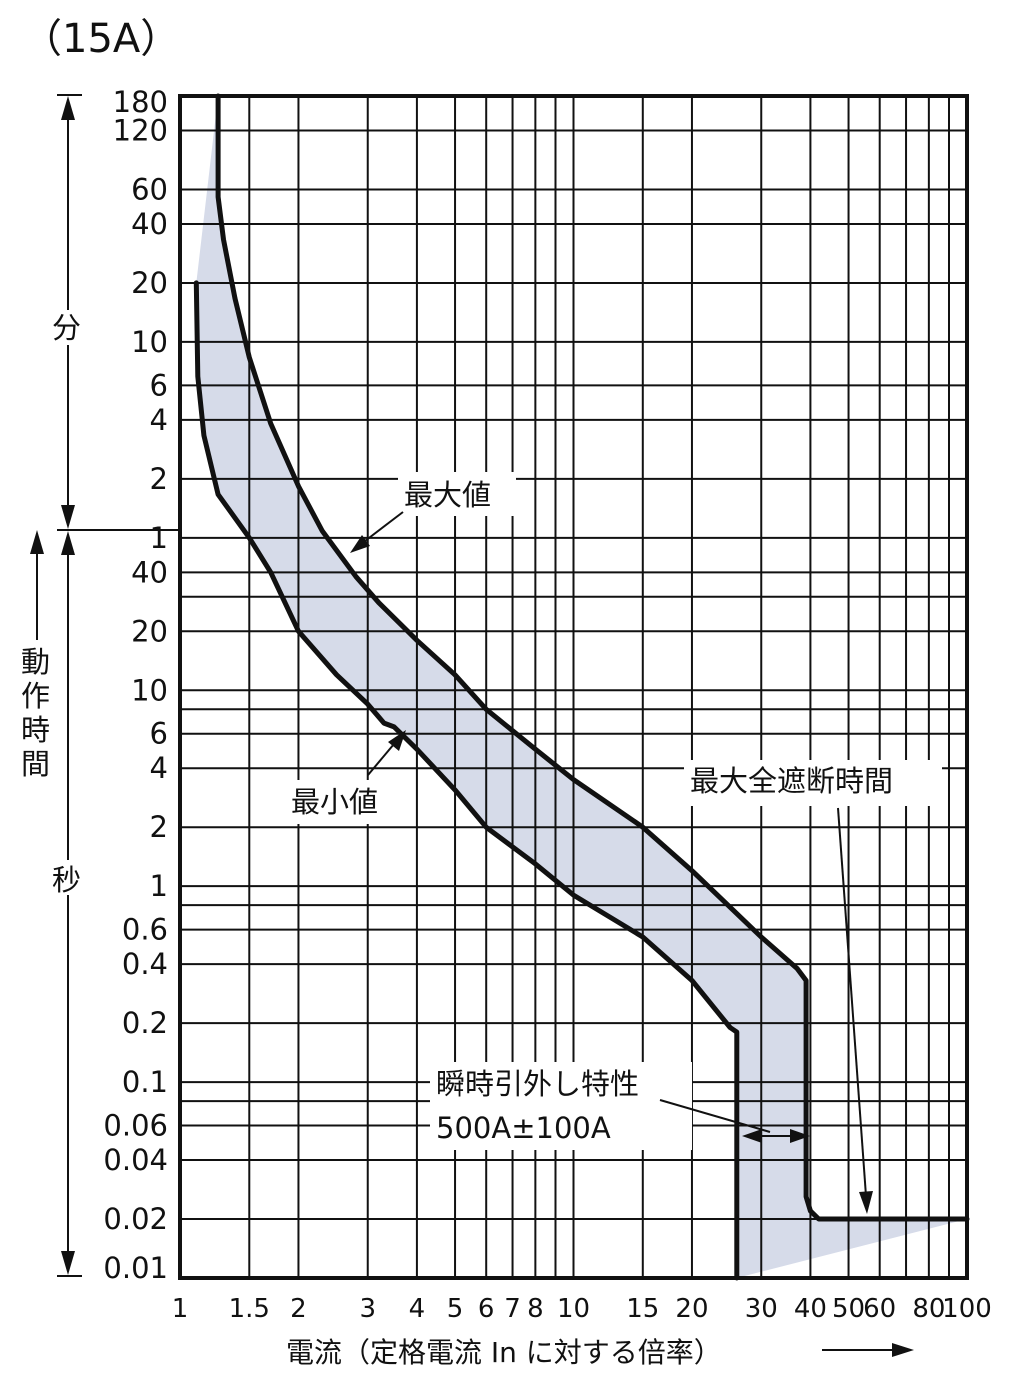  What do you see at coordinates (535, 1309) in the screenshot?
I see `x-tick-label: 8` at bounding box center [535, 1309].